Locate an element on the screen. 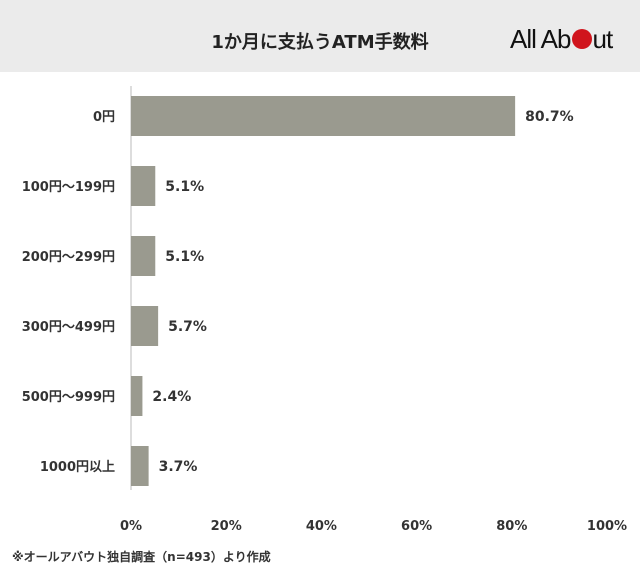 The width and height of the screenshot is (640, 587). allabout-logo: All Ab ut is located at coordinates (562, 39).